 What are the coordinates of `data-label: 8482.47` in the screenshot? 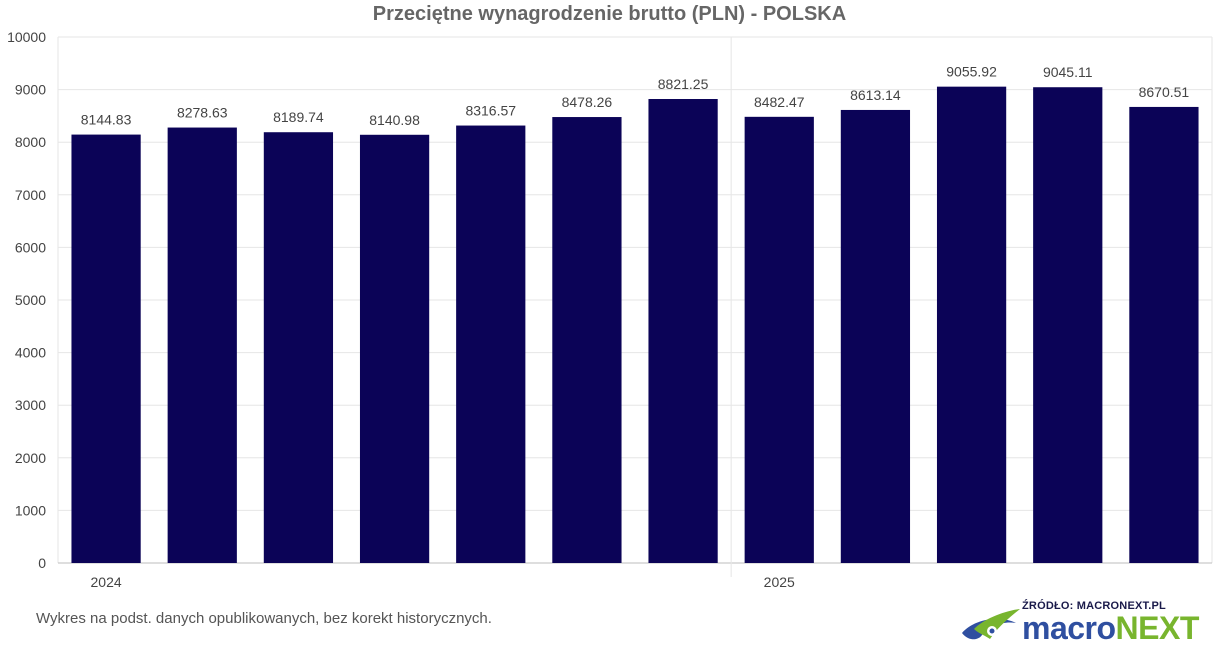 It's located at (779, 102).